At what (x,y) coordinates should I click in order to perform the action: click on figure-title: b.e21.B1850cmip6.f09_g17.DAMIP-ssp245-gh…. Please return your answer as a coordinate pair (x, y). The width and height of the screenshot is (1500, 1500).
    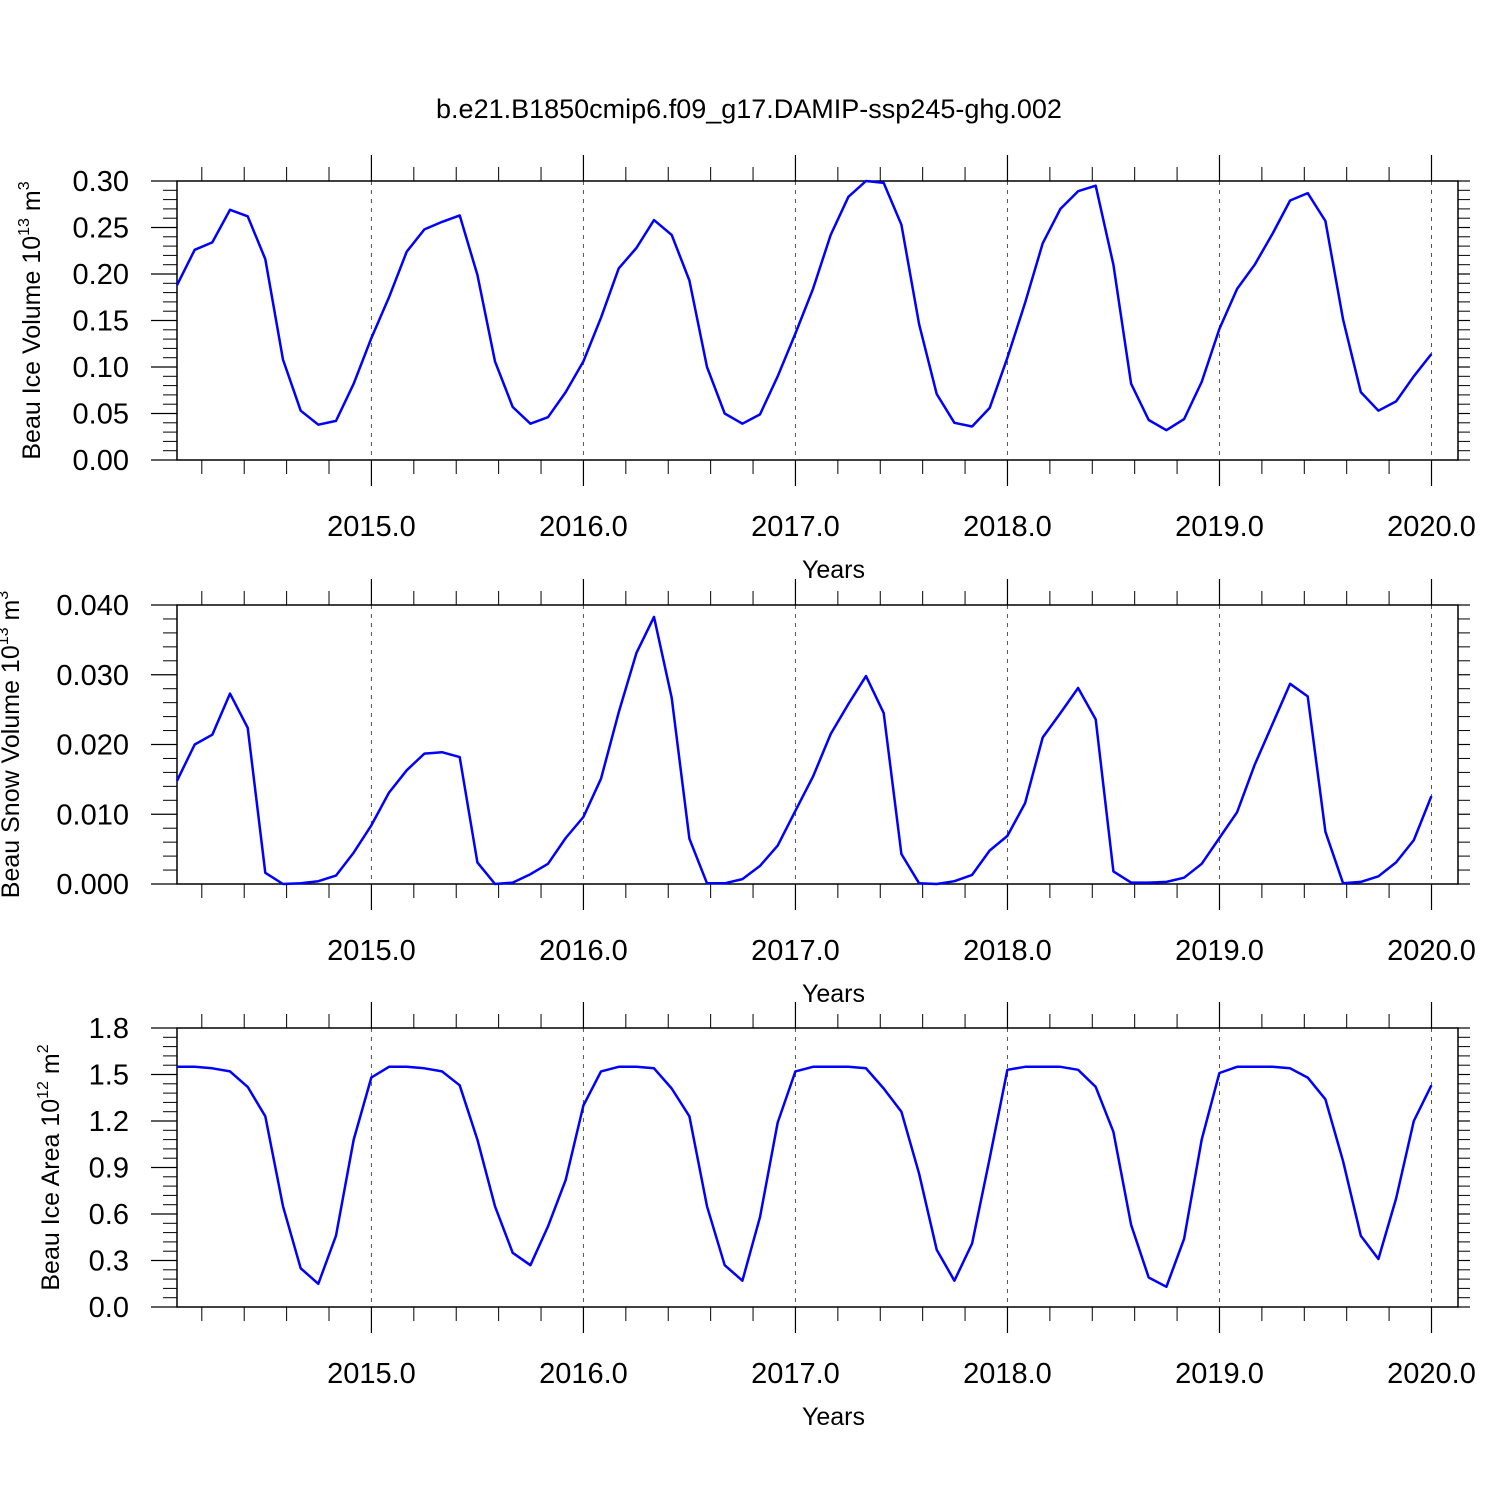
    Looking at the image, I should click on (749, 109).